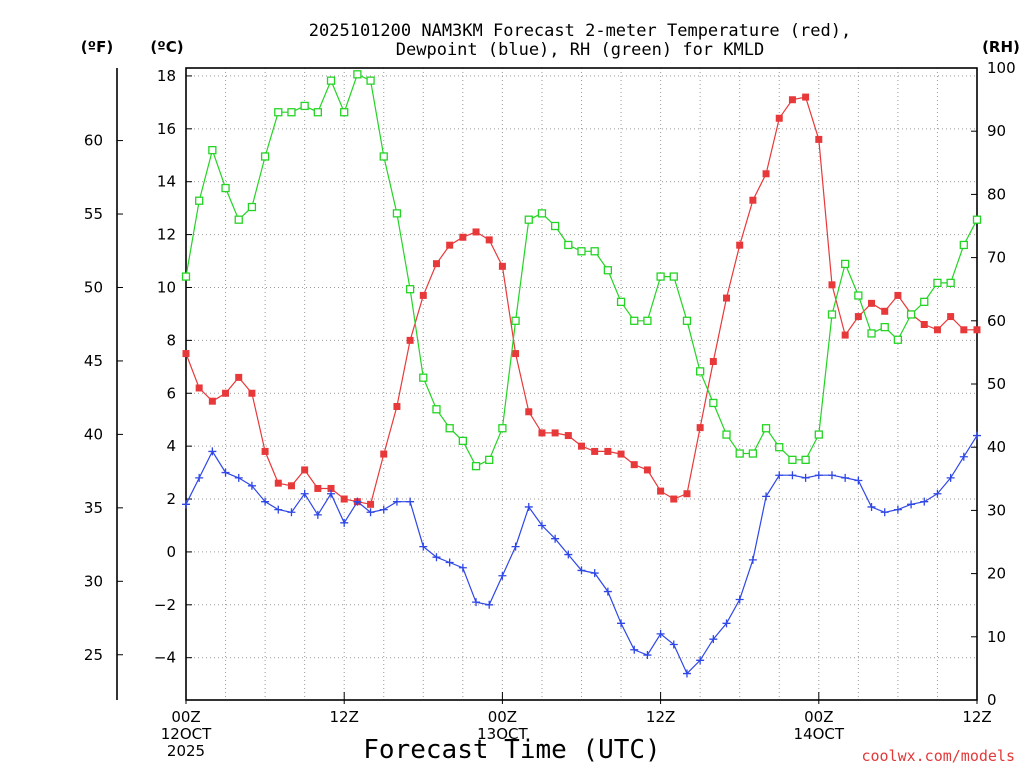  I want to click on rh-tick-label: 70, so click(996, 258).